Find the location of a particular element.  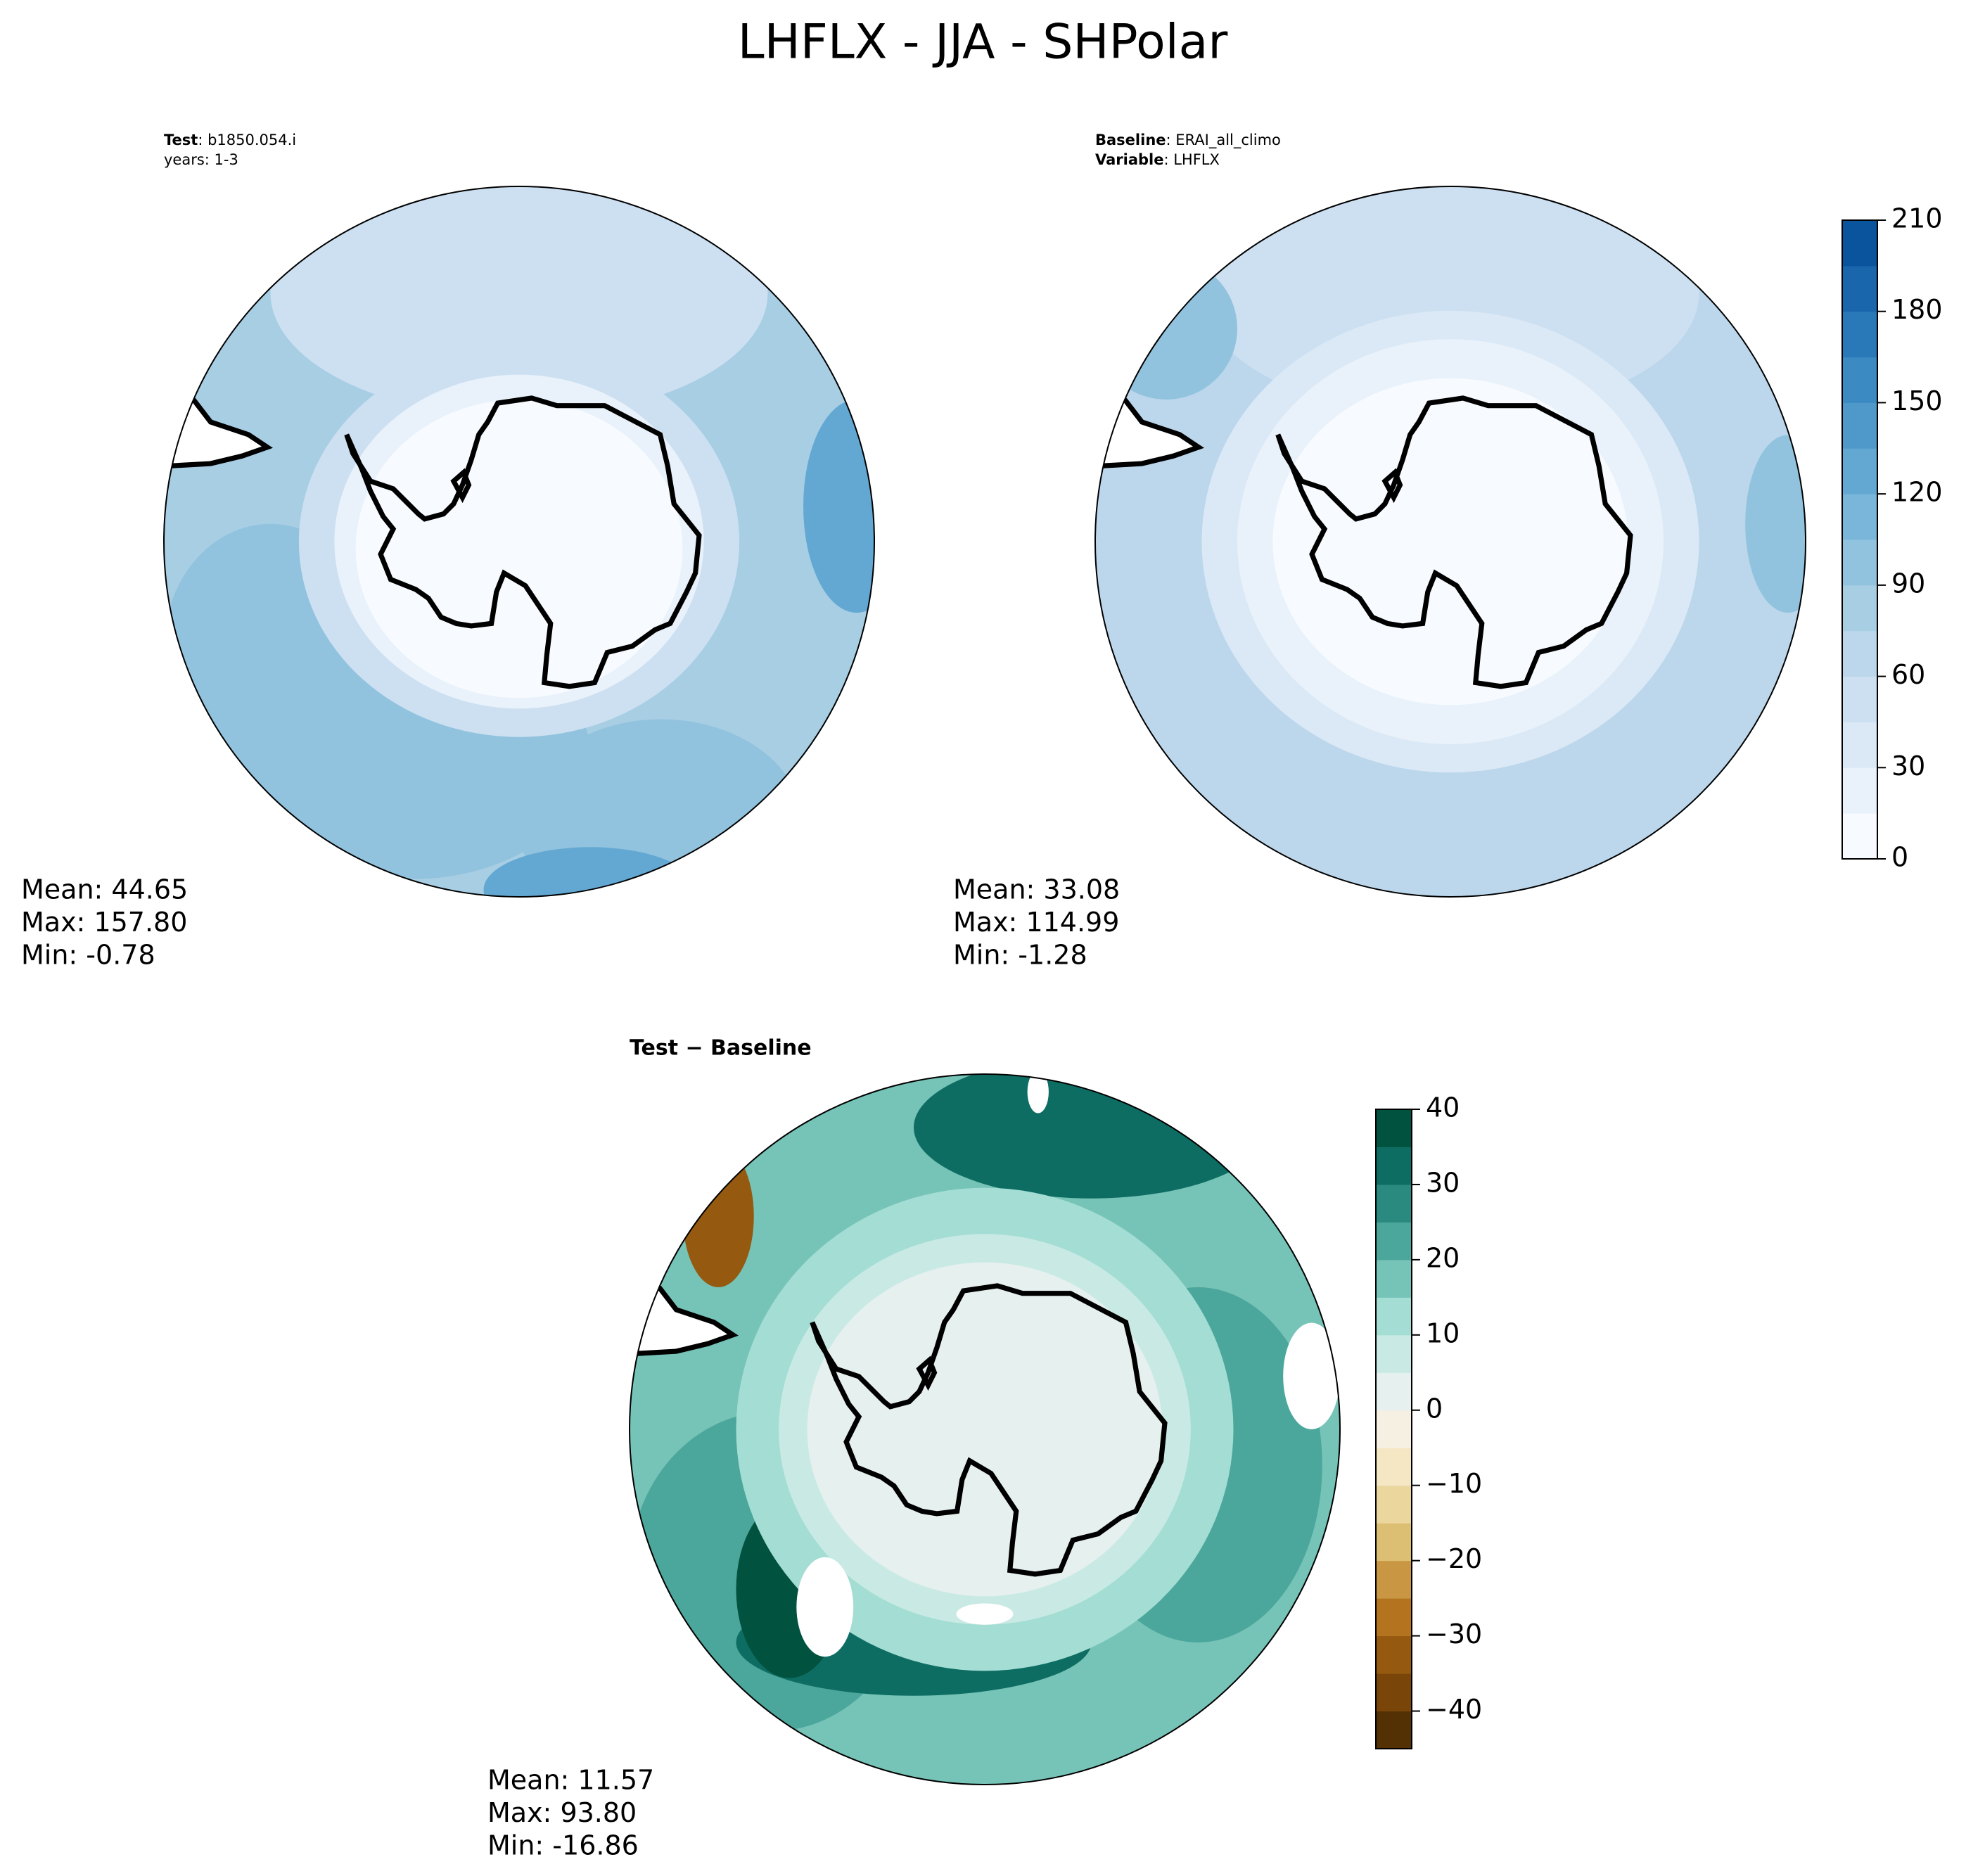

colorbar-tick-label: −40 is located at coordinates (1454, 1709).